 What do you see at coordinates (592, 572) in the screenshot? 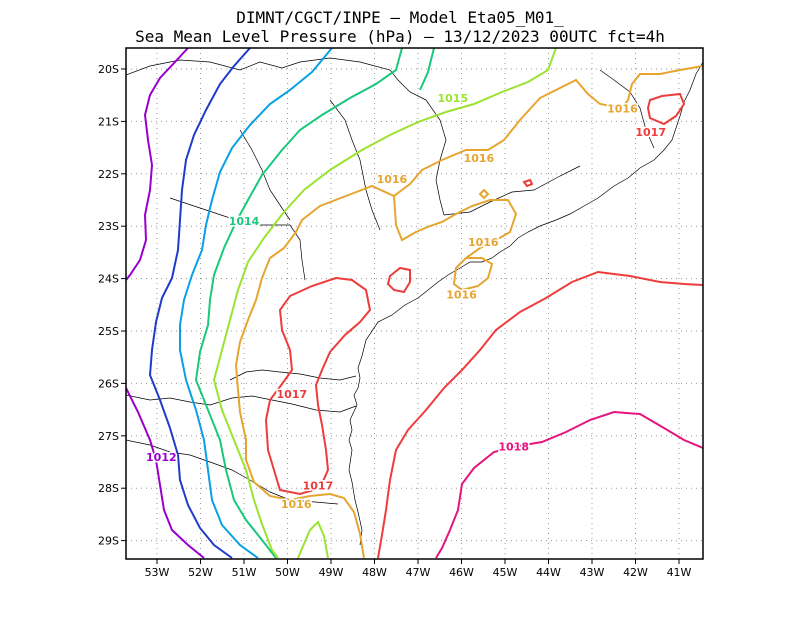
I see `x-tick-label: 43W` at bounding box center [592, 572].